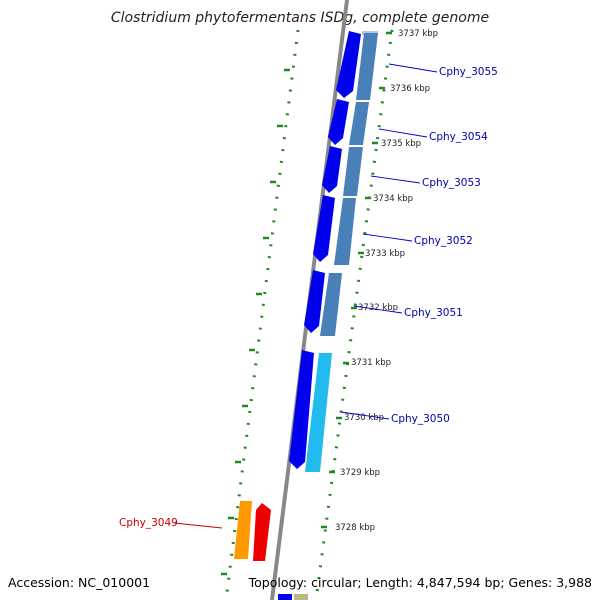 The height and width of the screenshot is (600, 600). Describe the element at coordinates (198, 525) in the screenshot. I see `highlight-leader-line` at that location.